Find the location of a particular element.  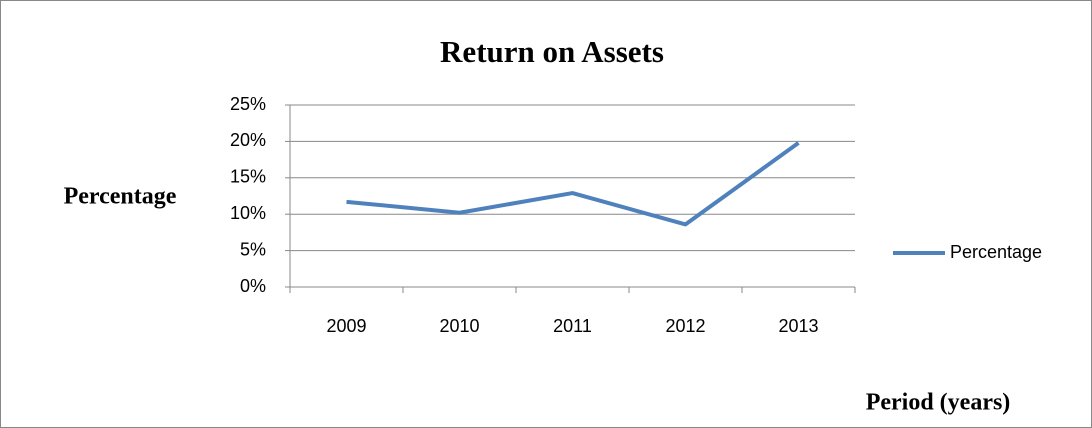

y-tick-label: 15% is located at coordinates (248, 177).